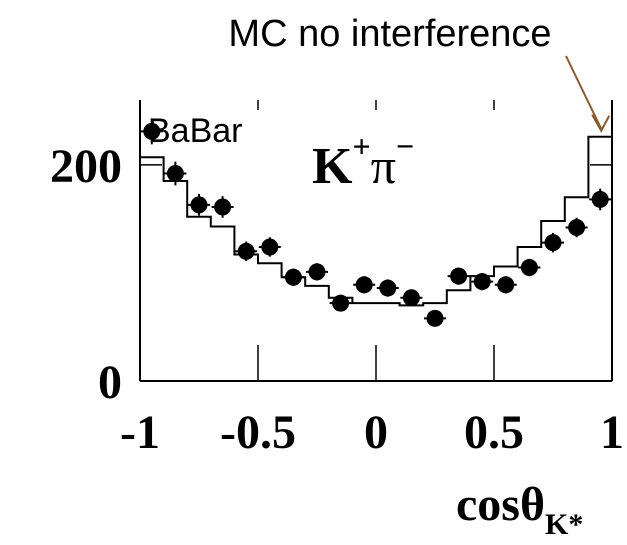 This screenshot has width=627, height=545. I want to click on x-tick-label: -1, so click(140, 432).